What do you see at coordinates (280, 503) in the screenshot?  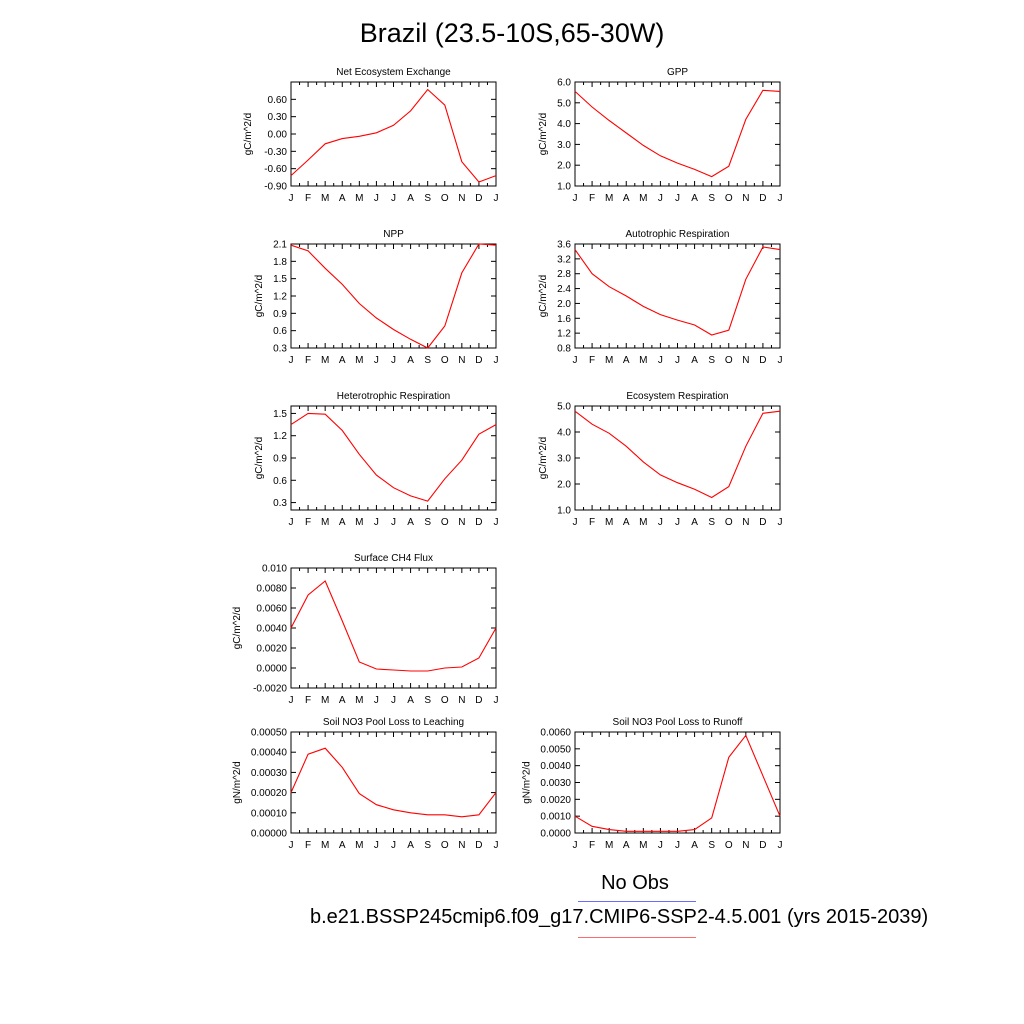 I see `y-tick-label: 0.3` at bounding box center [280, 503].